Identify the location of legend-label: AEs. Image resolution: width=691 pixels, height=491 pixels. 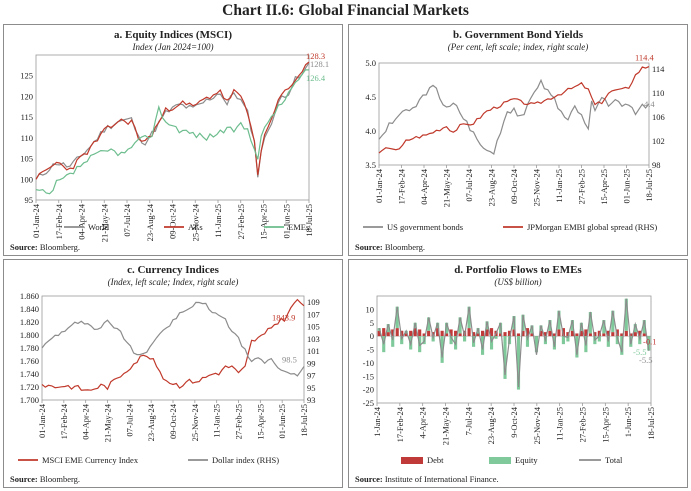
(195, 227).